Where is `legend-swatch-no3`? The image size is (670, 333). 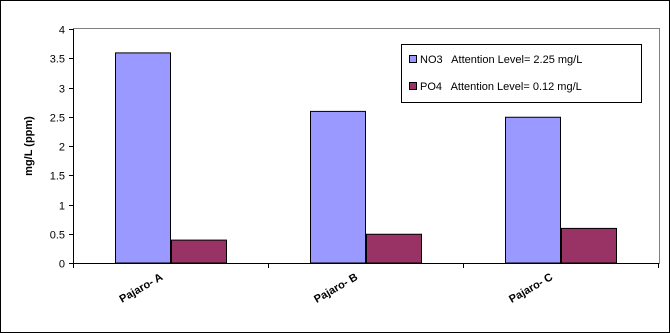 legend-swatch-no3 is located at coordinates (413, 59).